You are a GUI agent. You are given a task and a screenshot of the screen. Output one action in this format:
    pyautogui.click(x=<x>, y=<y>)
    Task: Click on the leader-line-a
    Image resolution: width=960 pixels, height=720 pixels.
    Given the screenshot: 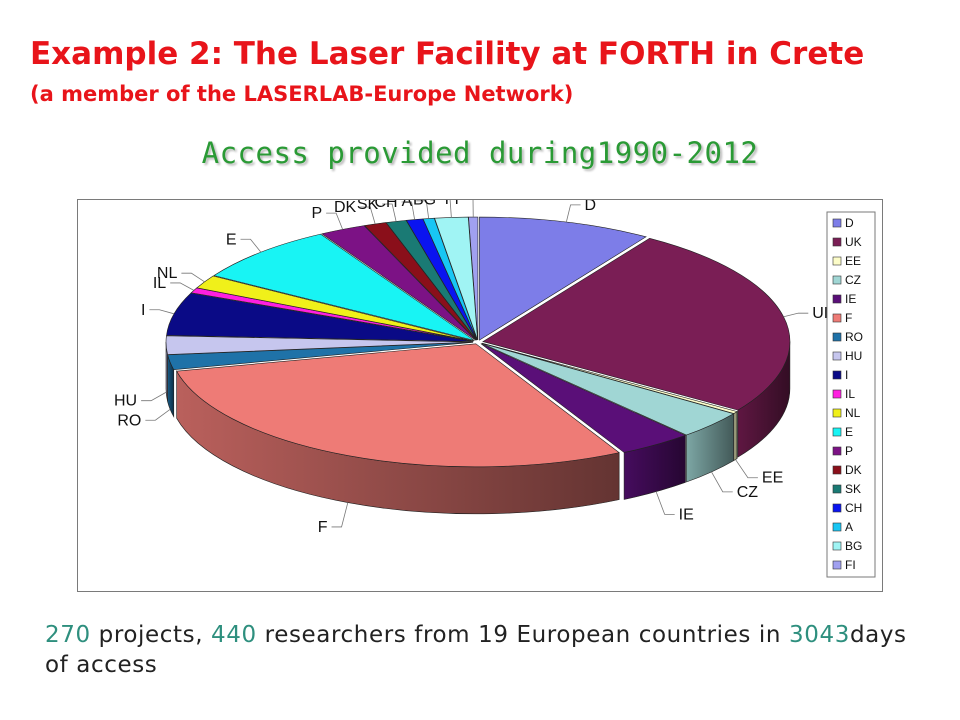 What is the action you would take?
    pyautogui.click(x=423, y=209)
    